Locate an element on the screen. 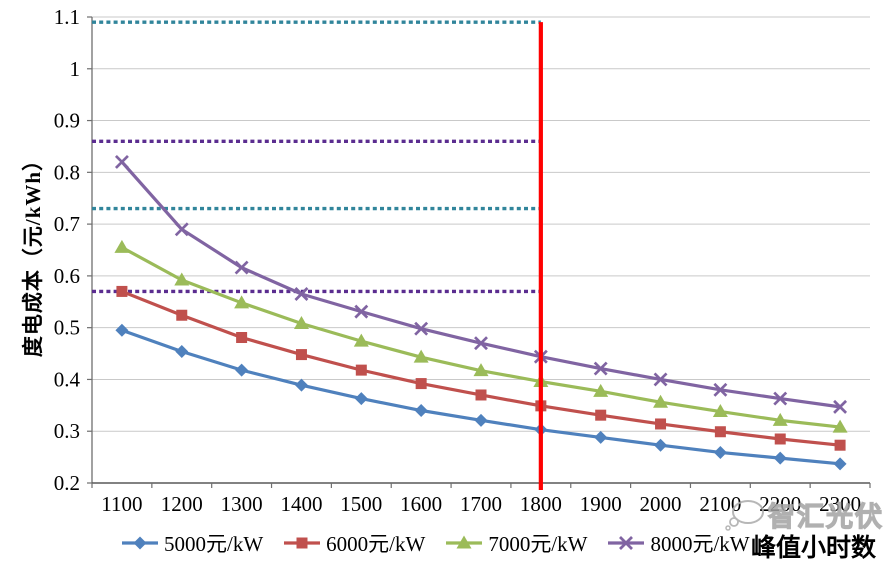 This screenshot has width=889, height=565. line-triangle-marker-icon is located at coordinates (464, 542).